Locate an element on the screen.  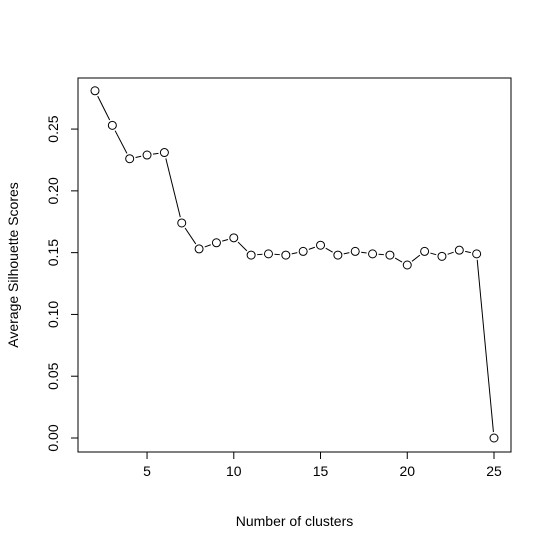
x-axis: 5 10 15 20 25 is located at coordinates (322, 465).